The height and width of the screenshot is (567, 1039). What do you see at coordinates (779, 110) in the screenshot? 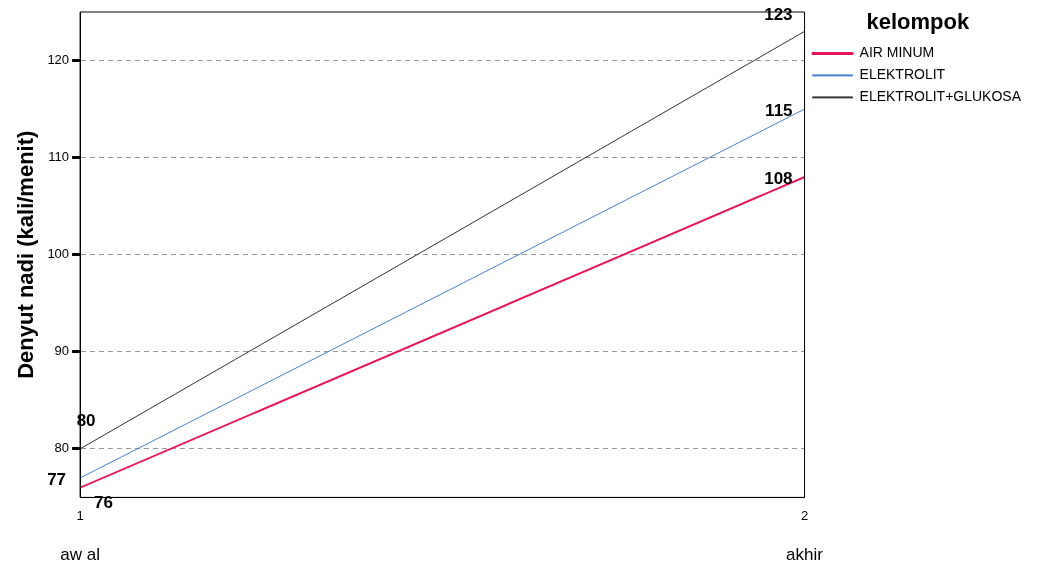
I see `data-label: 115` at bounding box center [779, 110].